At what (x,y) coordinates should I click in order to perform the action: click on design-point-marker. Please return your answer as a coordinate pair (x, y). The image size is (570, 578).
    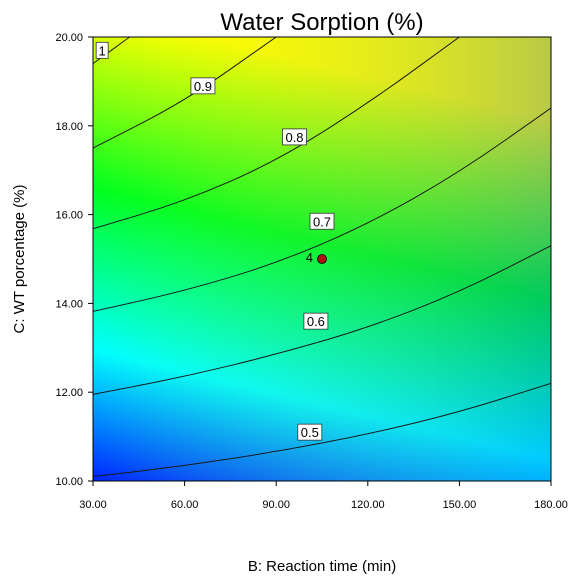
    Looking at the image, I should click on (322, 259).